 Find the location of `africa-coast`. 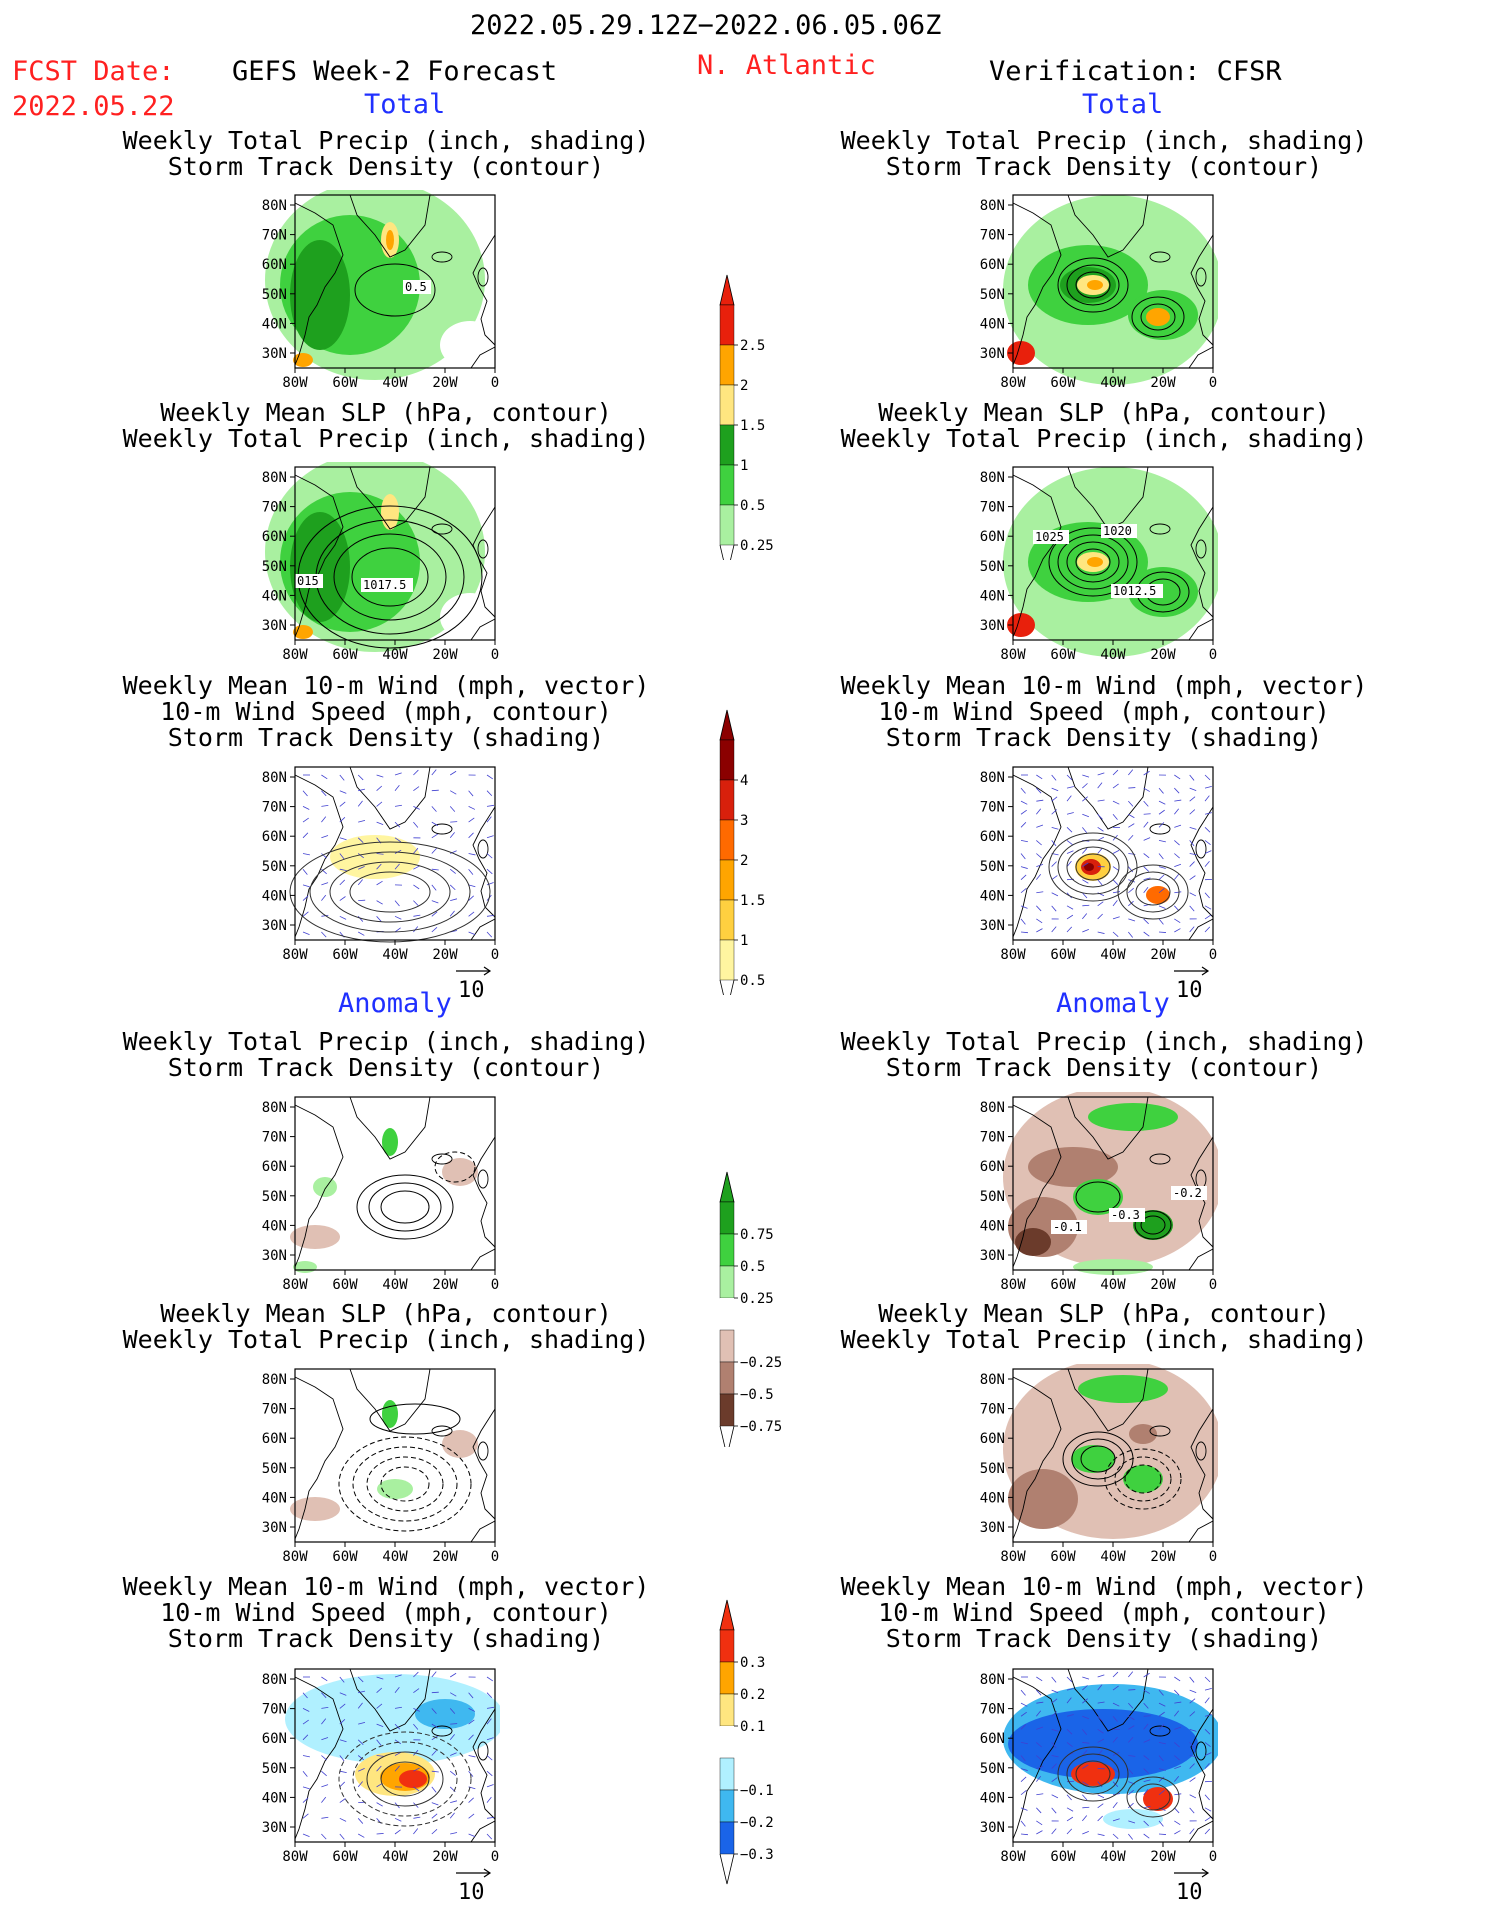

africa-coast is located at coordinates (483, 1259).